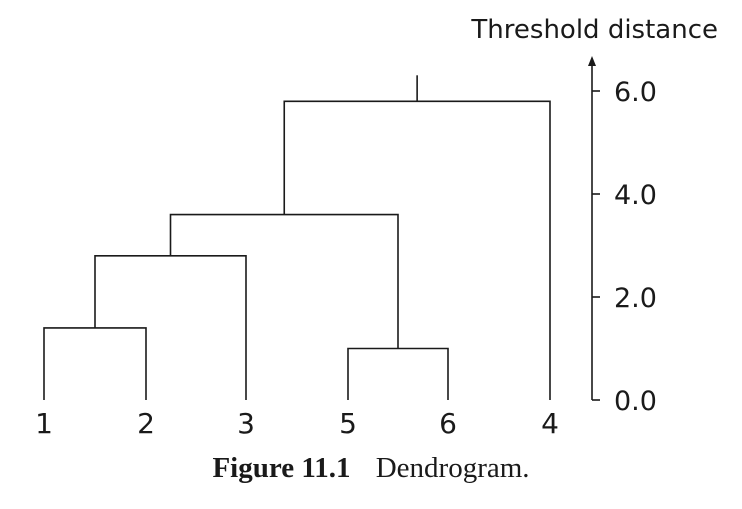 This screenshot has height=509, width=742. I want to click on leaf-label: 5, so click(348, 423).